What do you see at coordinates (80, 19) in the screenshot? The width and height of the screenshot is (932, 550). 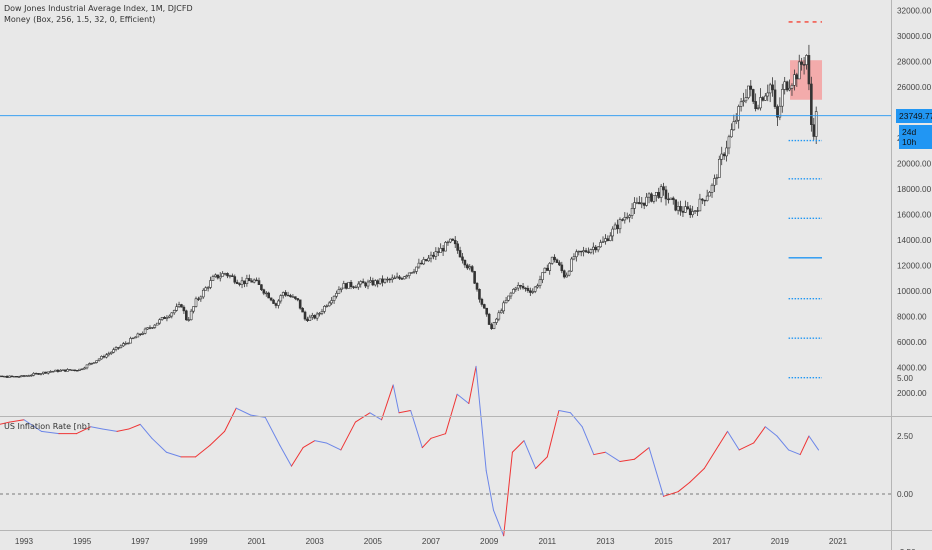 I see `indicator-title: Money (Box, 256, 1.5, 32, 0, Efficient)` at bounding box center [80, 19].